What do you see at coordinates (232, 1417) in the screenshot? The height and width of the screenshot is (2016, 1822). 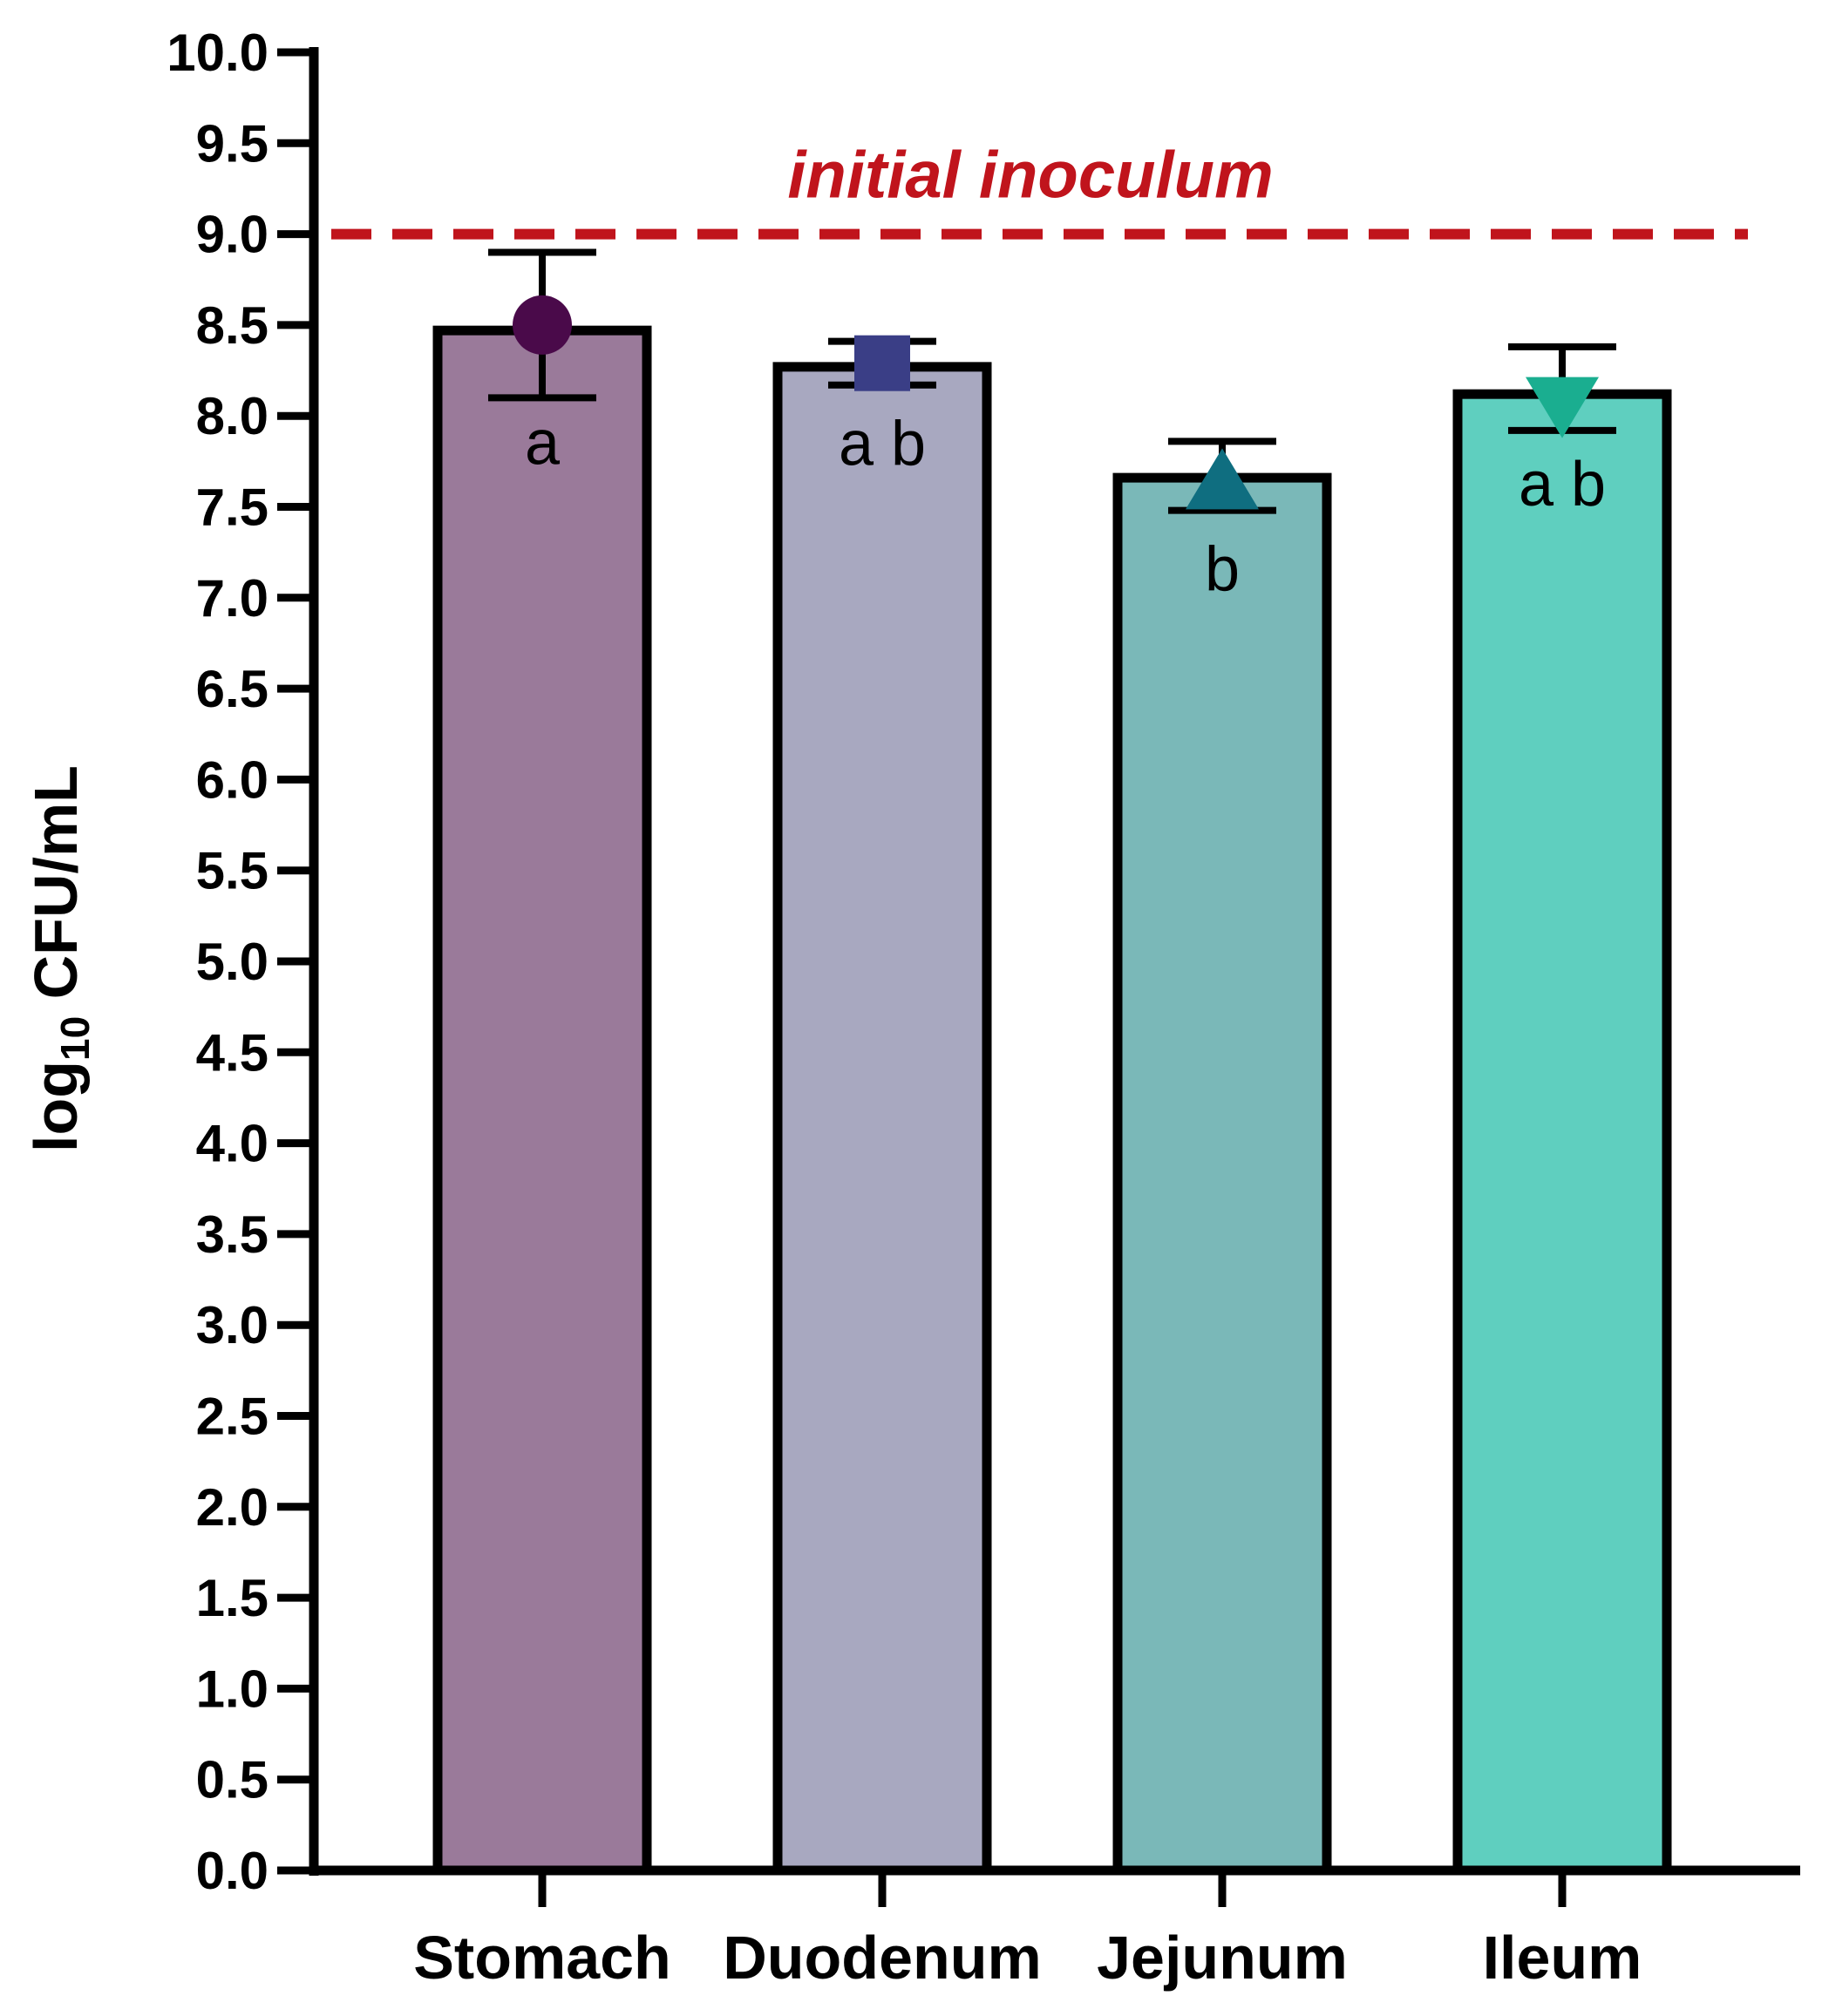 I see `y-tick-label: 2.5` at bounding box center [232, 1417].